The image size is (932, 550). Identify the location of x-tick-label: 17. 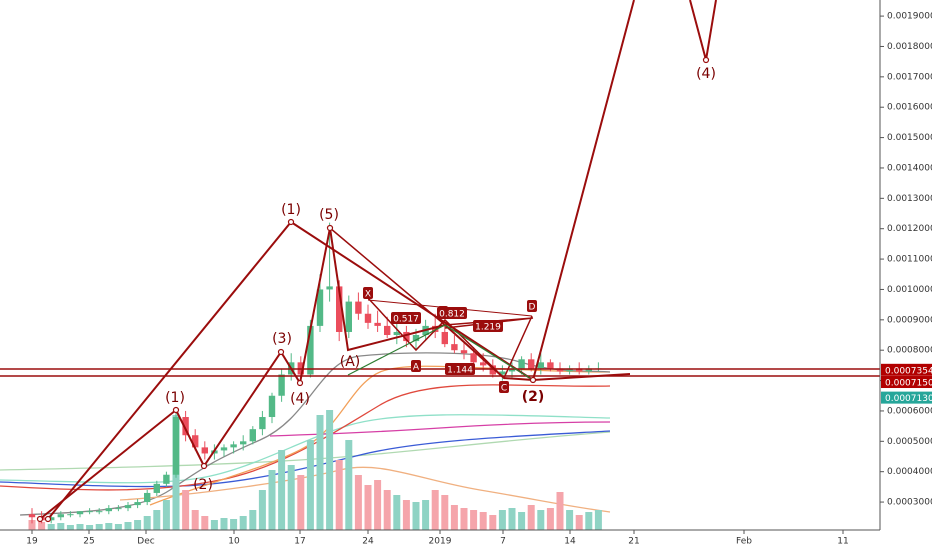
(299, 542).